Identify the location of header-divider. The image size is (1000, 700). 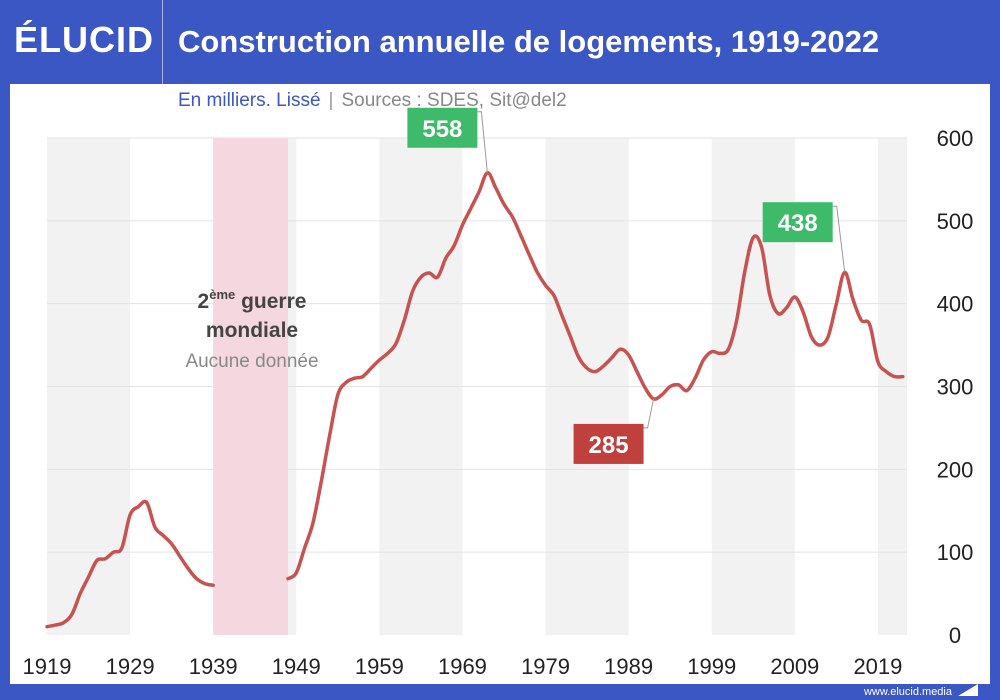
(162, 42).